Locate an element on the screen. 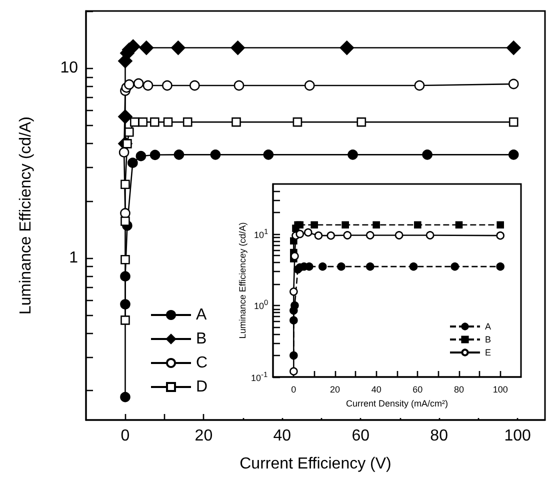 The width and height of the screenshot is (548, 484). y-axis-title: Luminance Efficiency (cd/A) is located at coordinates (26, 215).